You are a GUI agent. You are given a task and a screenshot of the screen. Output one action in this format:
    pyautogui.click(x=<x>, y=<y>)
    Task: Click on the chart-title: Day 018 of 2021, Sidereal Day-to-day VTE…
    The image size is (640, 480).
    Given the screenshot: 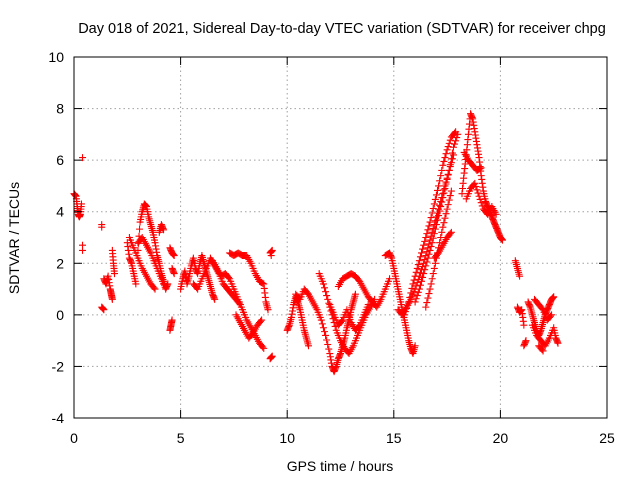 What is the action you would take?
    pyautogui.click(x=342, y=29)
    